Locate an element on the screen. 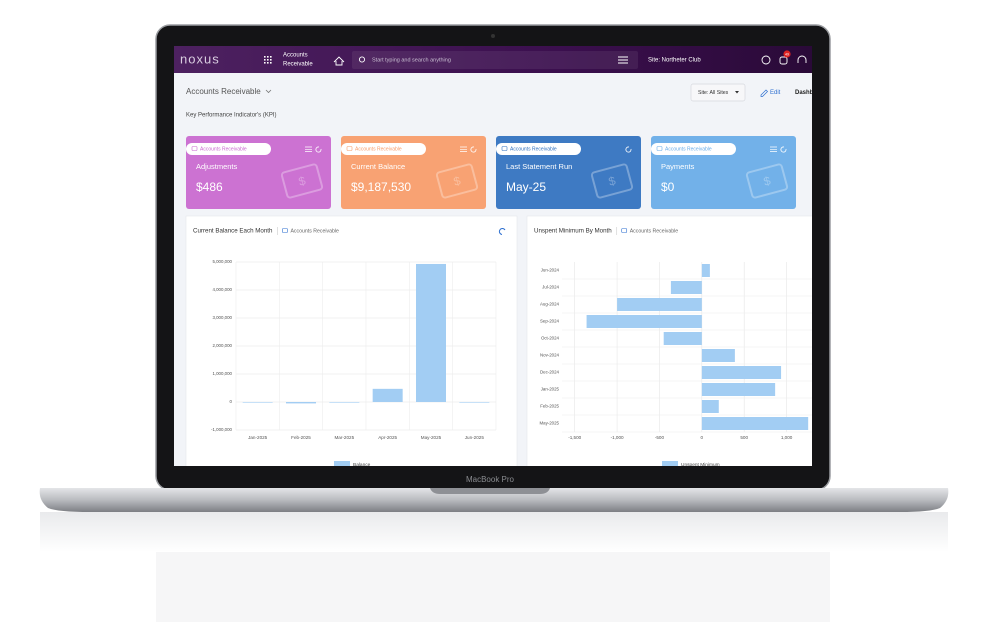 This screenshot has width=1000, height=642. x-tick-label: Apr-2025 is located at coordinates (387, 437).